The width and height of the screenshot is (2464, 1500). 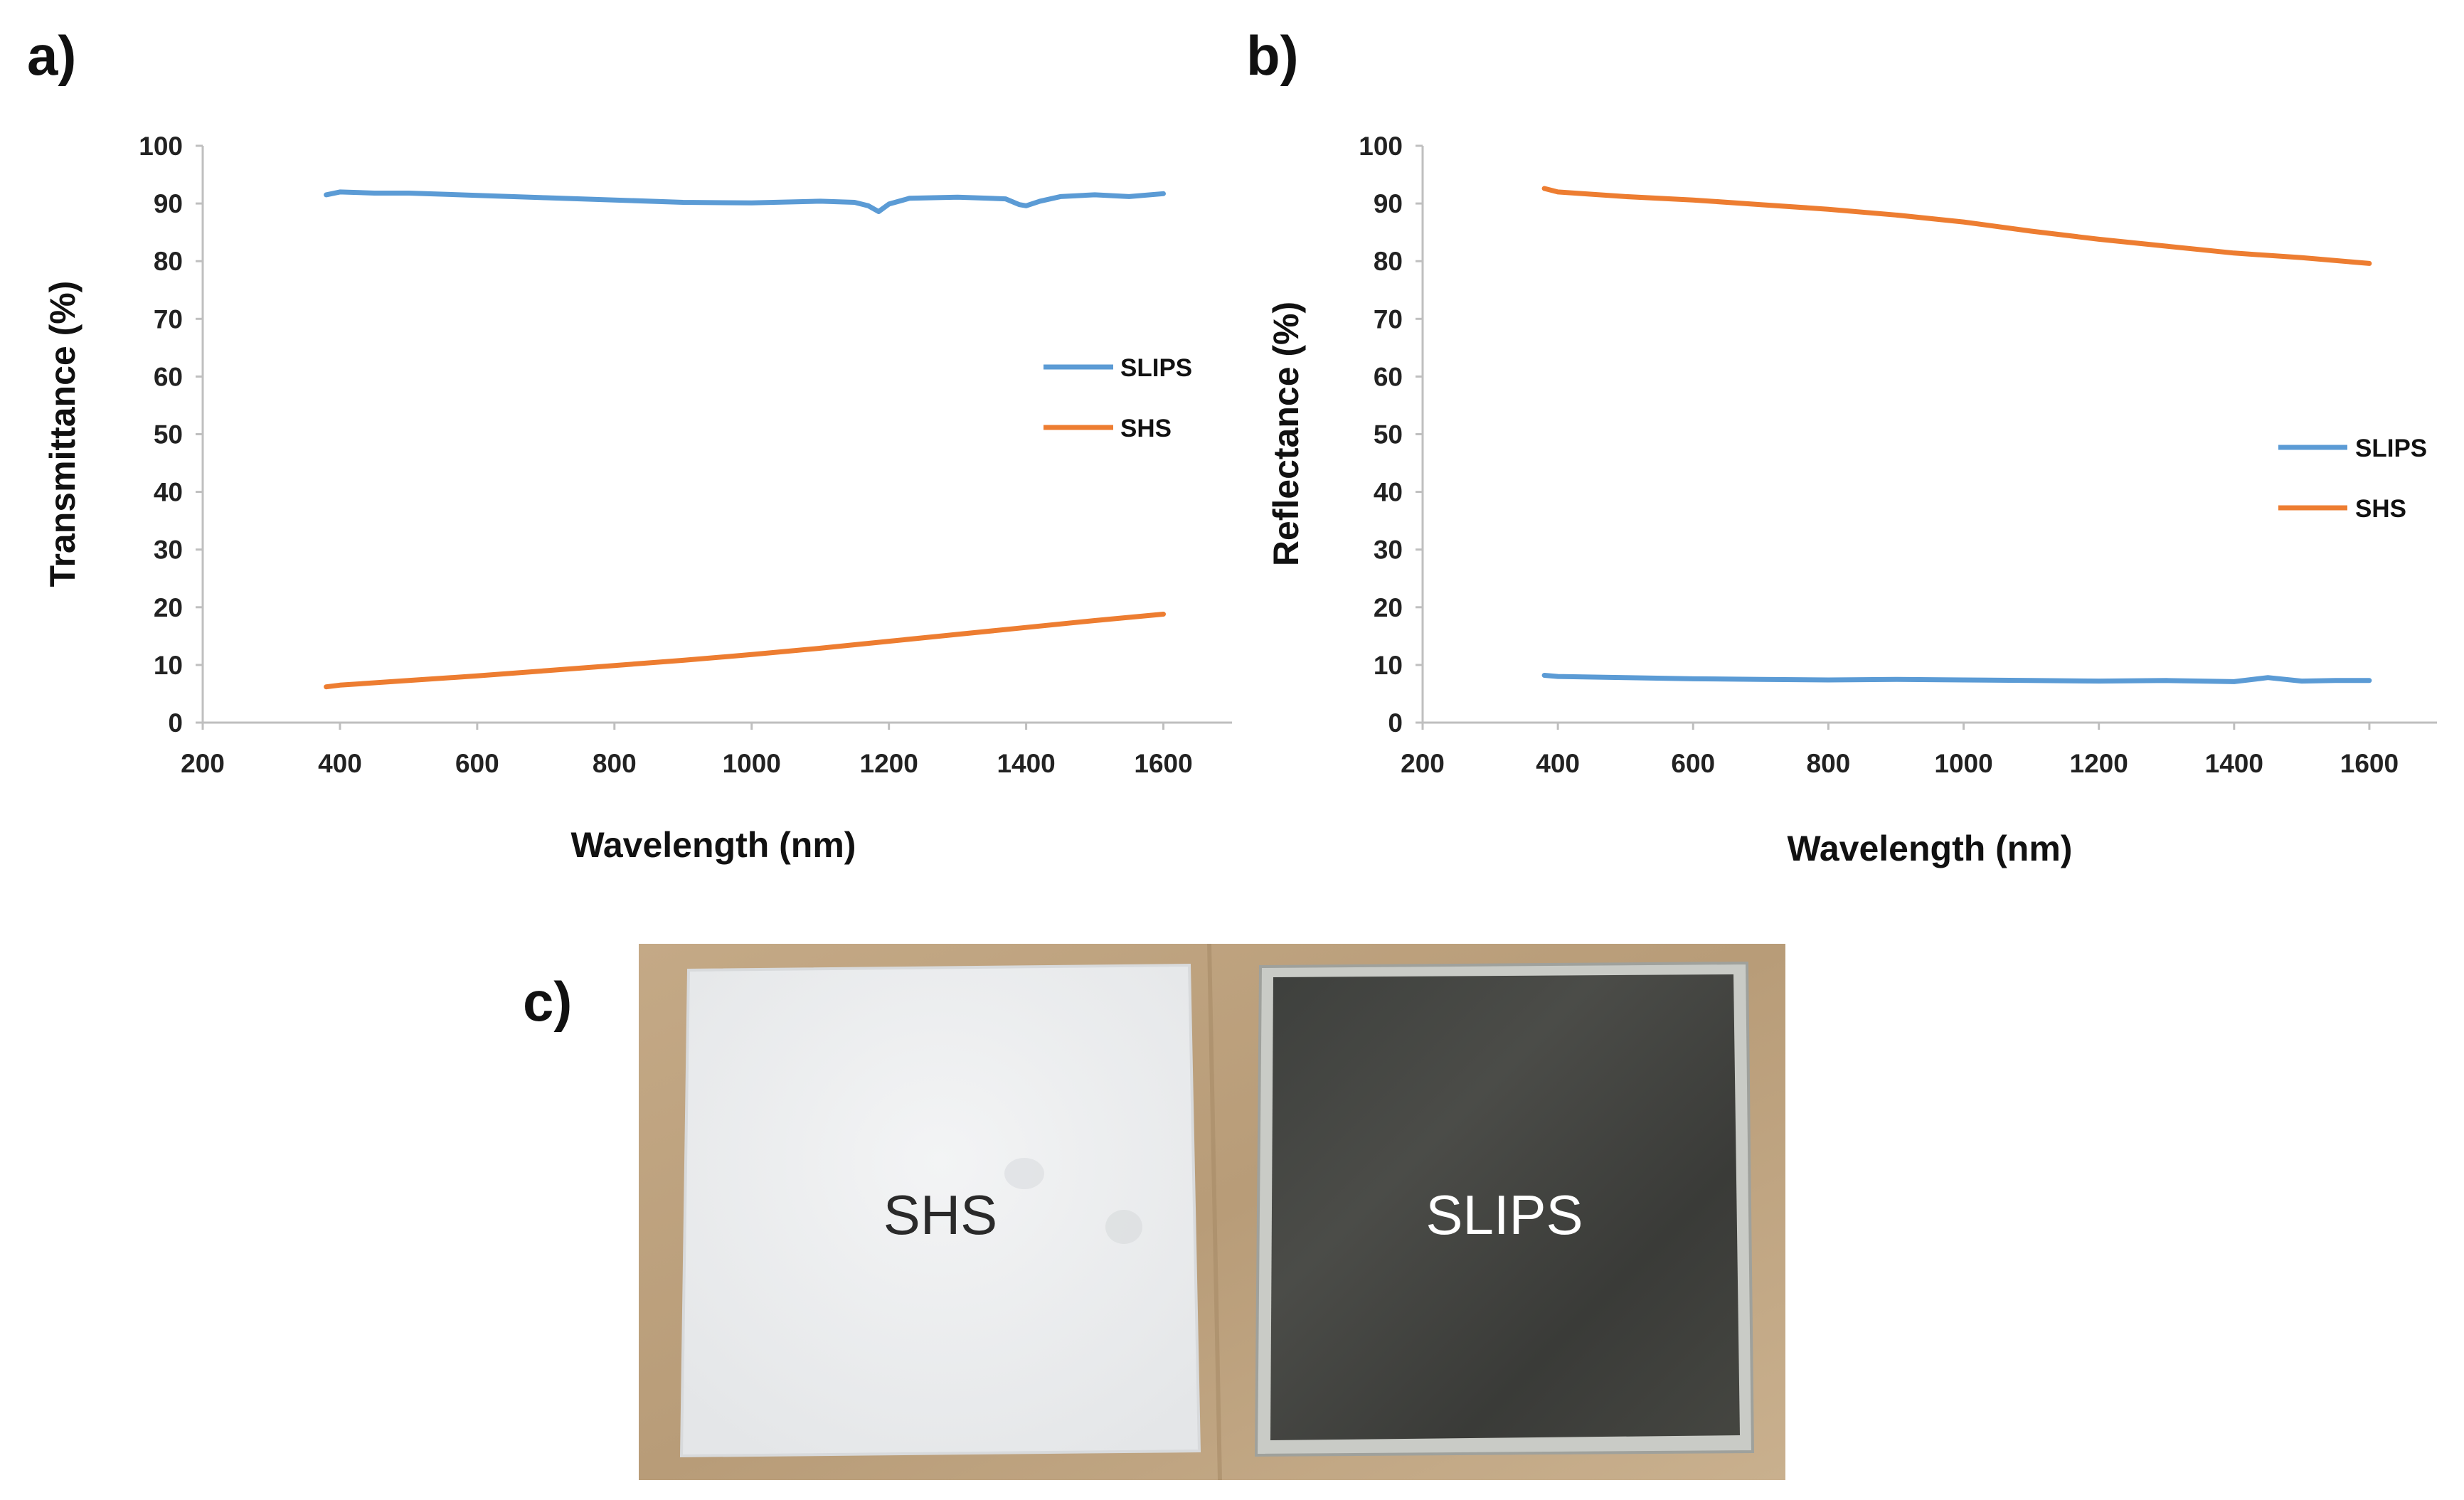 What do you see at coordinates (1504, 1214) in the screenshot?
I see `slips-sample-label: SLIPS` at bounding box center [1504, 1214].